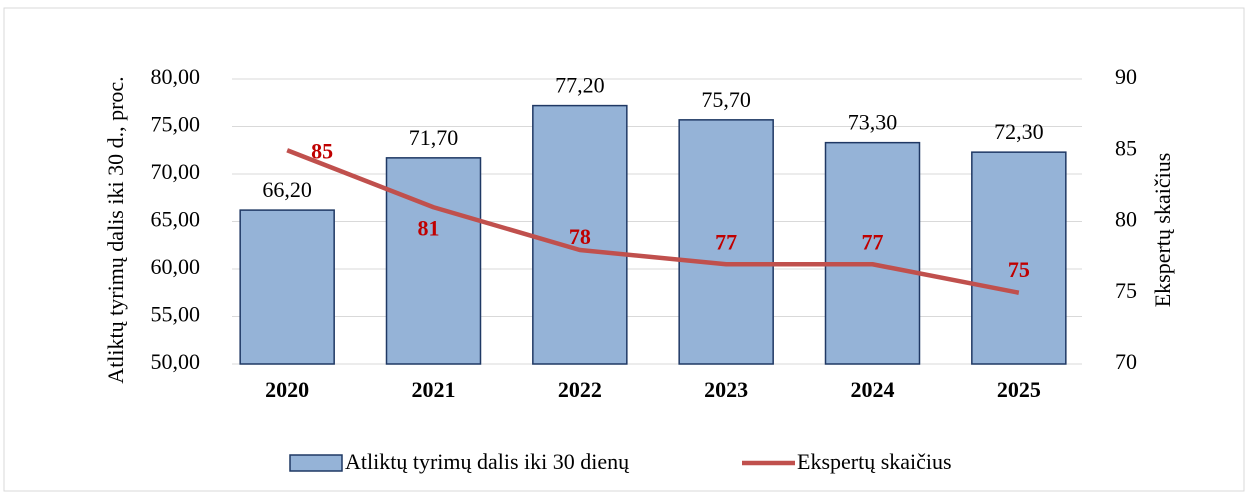  I want to click on bar-value-label: 72,30, so click(1019, 131).